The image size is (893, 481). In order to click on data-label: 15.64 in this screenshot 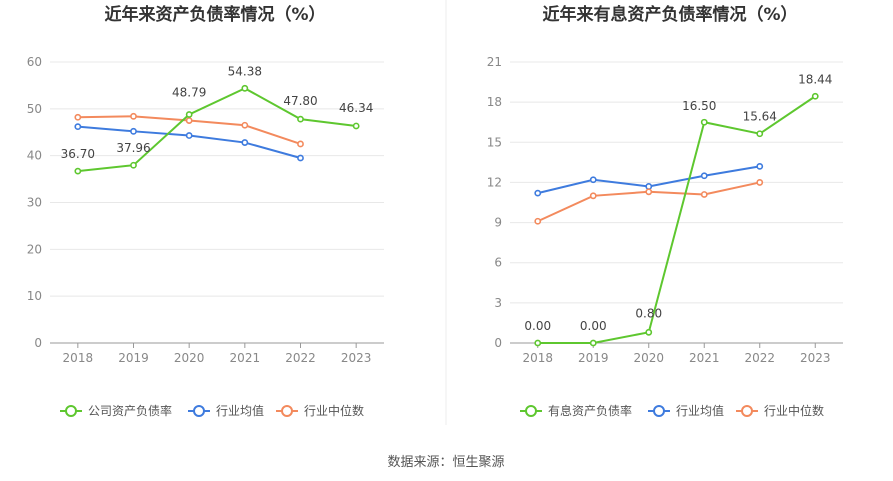, I will do `click(760, 117)`.